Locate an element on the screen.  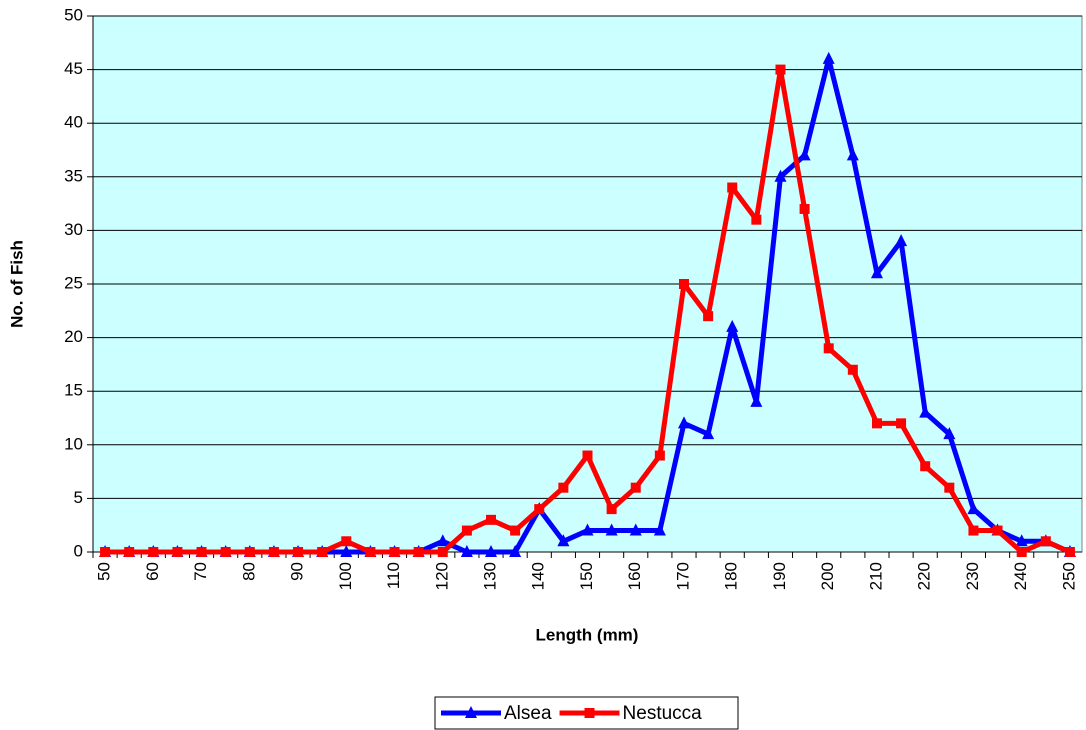
x-axis-title: Length (mm) is located at coordinates (587, 634).